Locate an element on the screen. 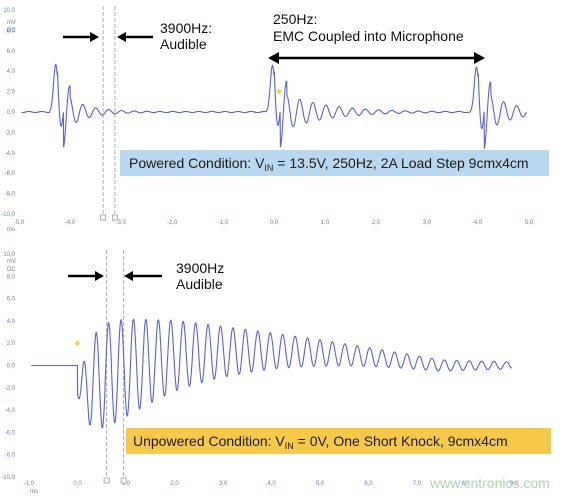 Image resolution: width=564 pixels, height=496 pixels. bottom-right-arrowhead is located at coordinates (128, 276).